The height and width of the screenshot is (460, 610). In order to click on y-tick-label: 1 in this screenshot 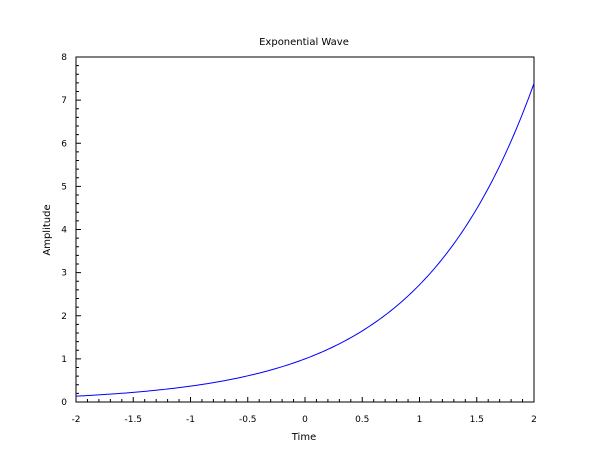, I will do `click(64, 360)`.